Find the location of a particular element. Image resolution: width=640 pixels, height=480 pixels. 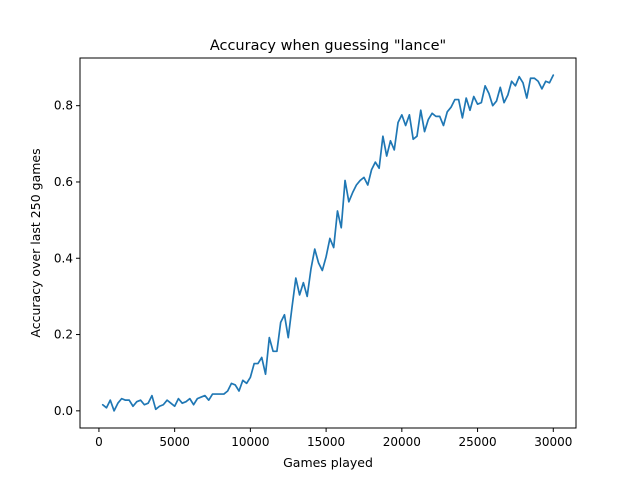

y-tick-label: 0.4 is located at coordinates (63, 258).